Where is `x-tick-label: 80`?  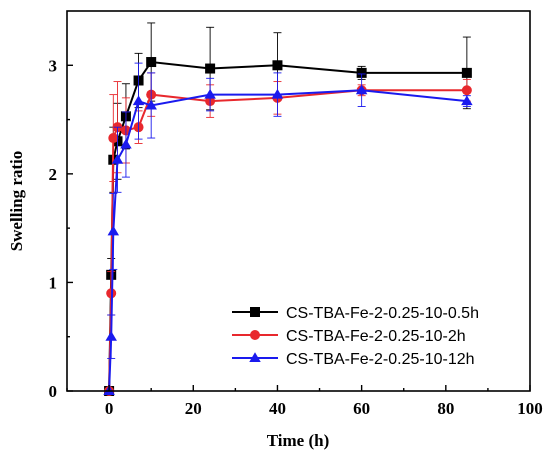 x-tick-label: 80 is located at coordinates (445, 408).